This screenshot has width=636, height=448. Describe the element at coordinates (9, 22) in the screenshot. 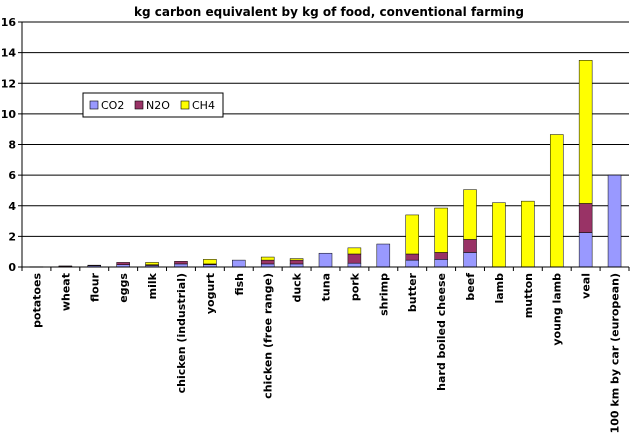

I see `y-tick-label: 16` at that location.